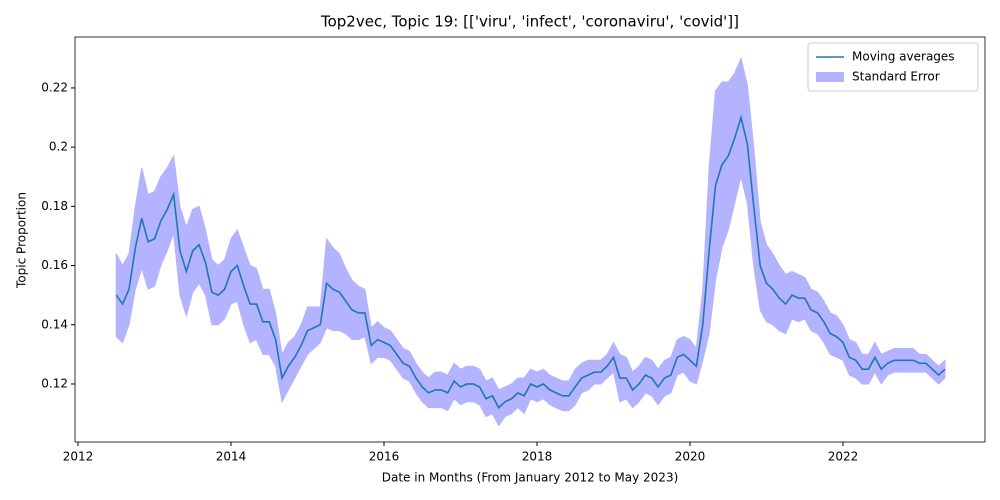 The width and height of the screenshot is (1000, 500). Describe the element at coordinates (896, 77) in the screenshot. I see `legend-label: Standard Error` at that location.